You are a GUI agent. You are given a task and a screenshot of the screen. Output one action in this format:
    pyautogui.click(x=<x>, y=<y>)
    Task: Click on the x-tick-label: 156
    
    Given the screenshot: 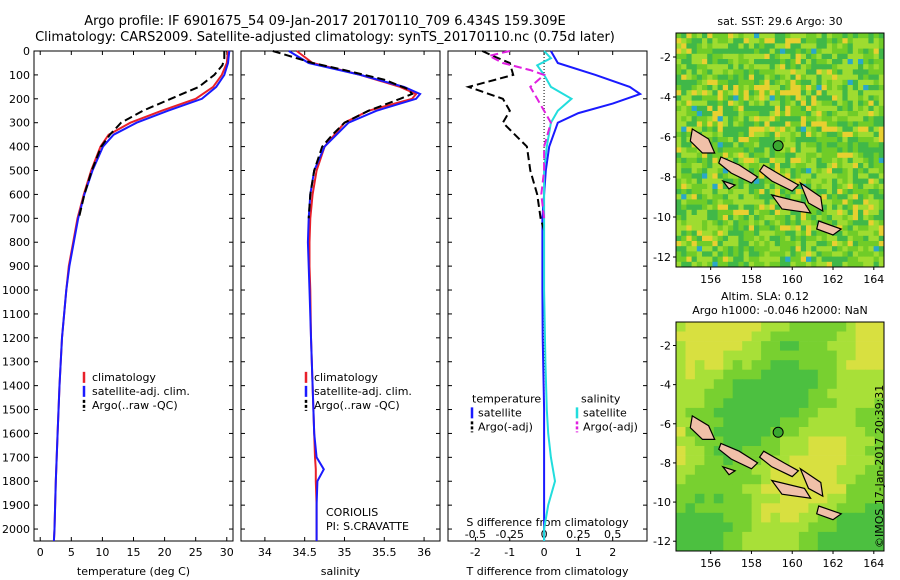 What is the action you would take?
    pyautogui.click(x=710, y=563)
    